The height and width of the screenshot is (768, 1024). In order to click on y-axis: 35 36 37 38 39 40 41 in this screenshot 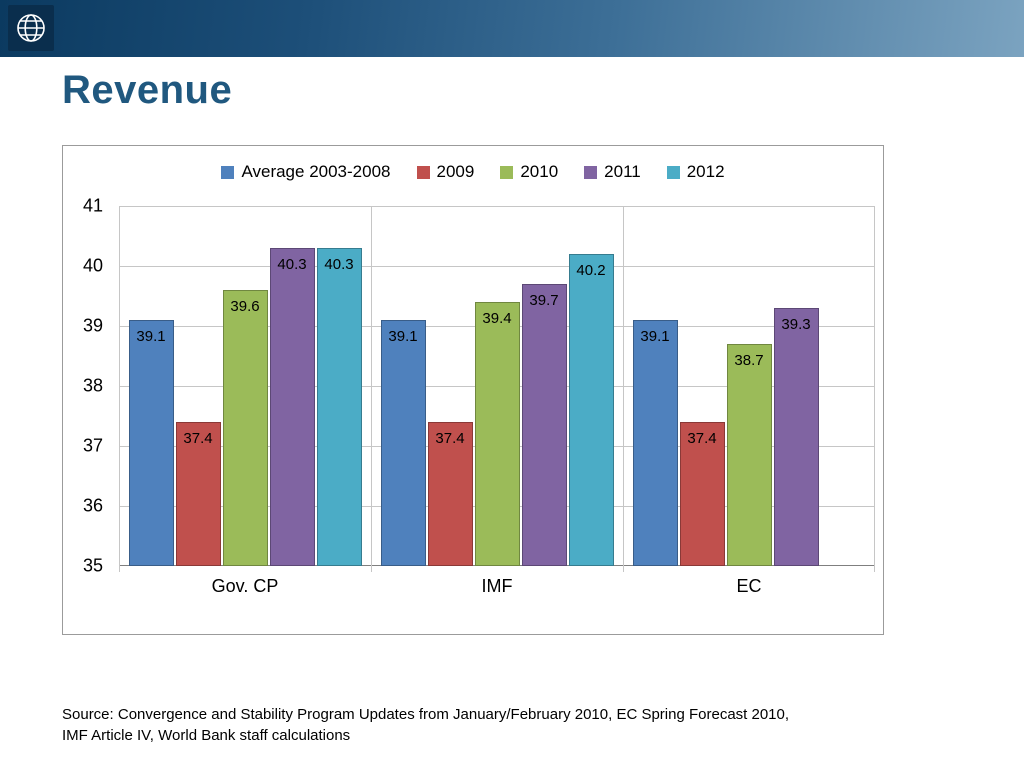, I will do `click(86, 386)`.